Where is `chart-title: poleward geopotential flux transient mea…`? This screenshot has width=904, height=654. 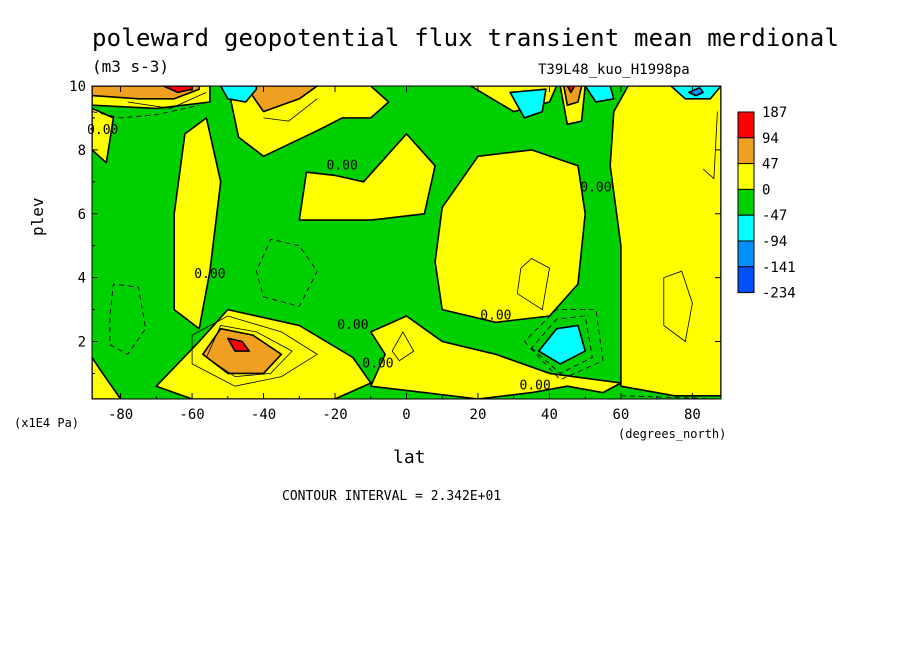 chart-title: poleward geopotential flux transient mea… is located at coordinates (466, 38).